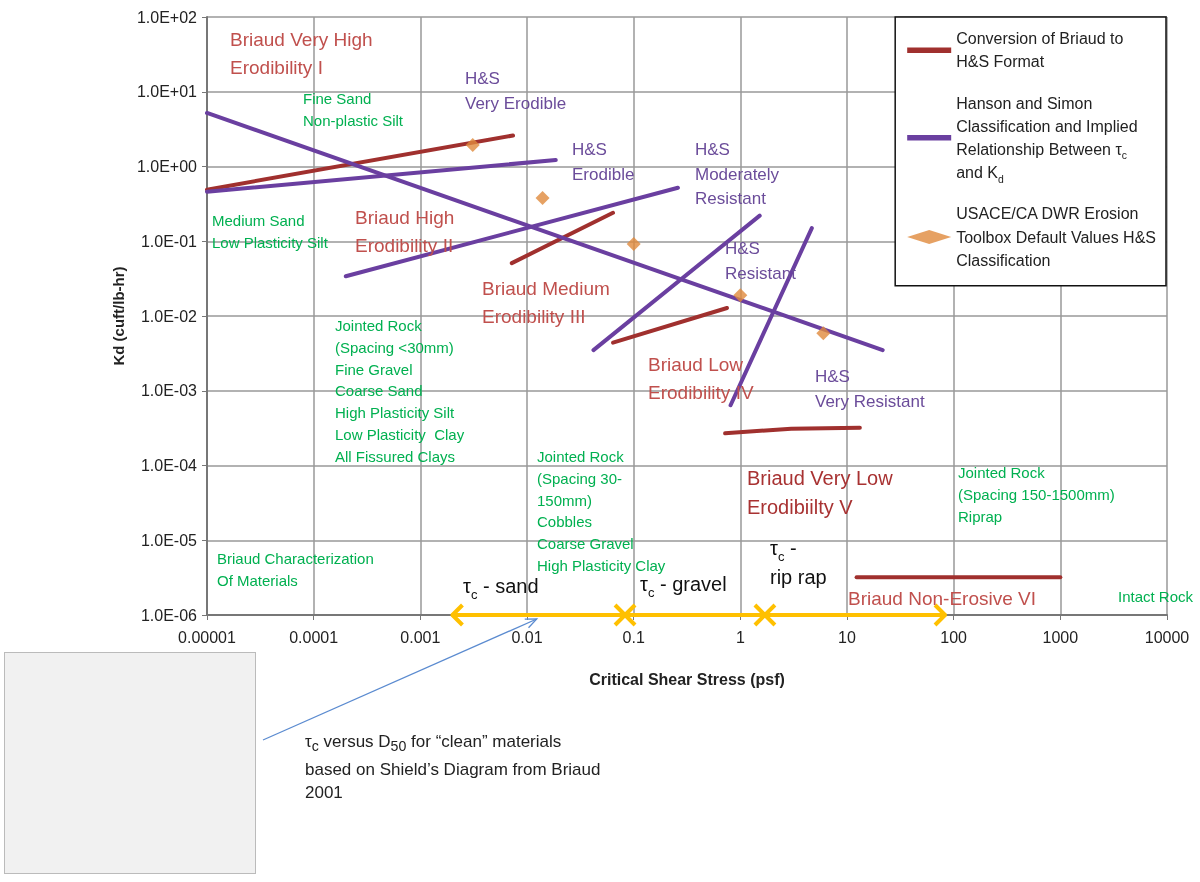  What do you see at coordinates (870, 389) in the screenshot?
I see `annotation: H&S Very Resistant` at bounding box center [870, 389].